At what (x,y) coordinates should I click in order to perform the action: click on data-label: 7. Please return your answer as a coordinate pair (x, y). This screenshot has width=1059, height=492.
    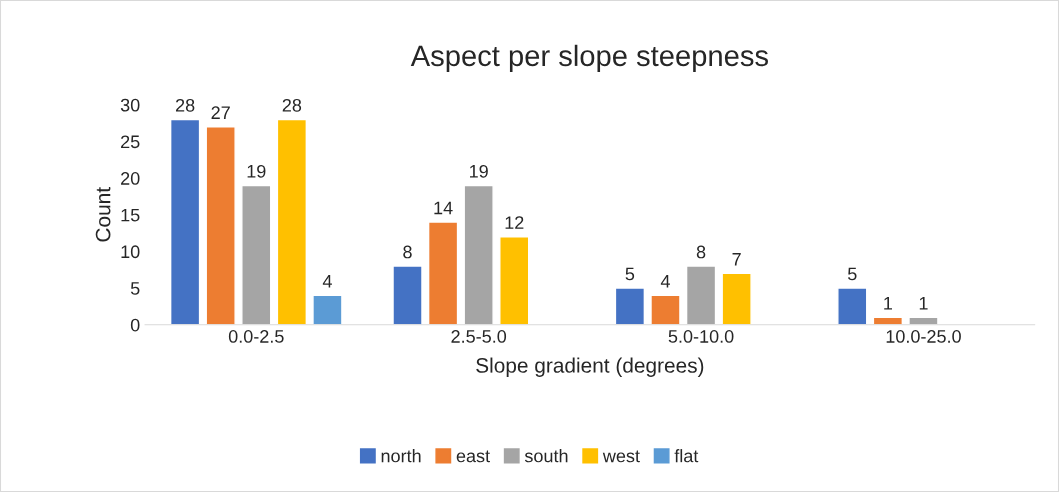
    Looking at the image, I should click on (736, 259).